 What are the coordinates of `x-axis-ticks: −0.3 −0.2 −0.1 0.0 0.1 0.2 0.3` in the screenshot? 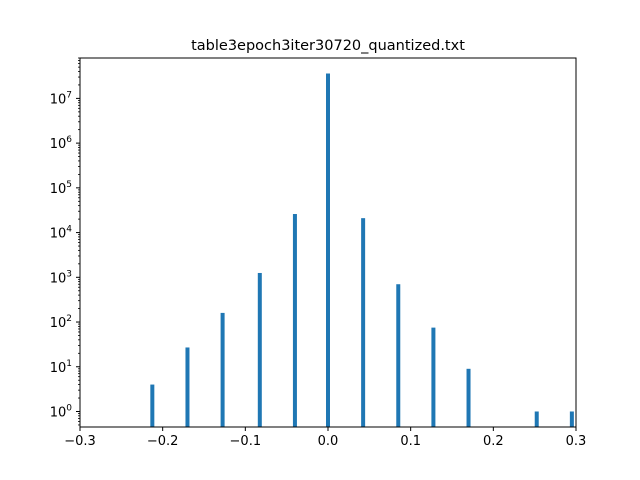 It's located at (325, 438).